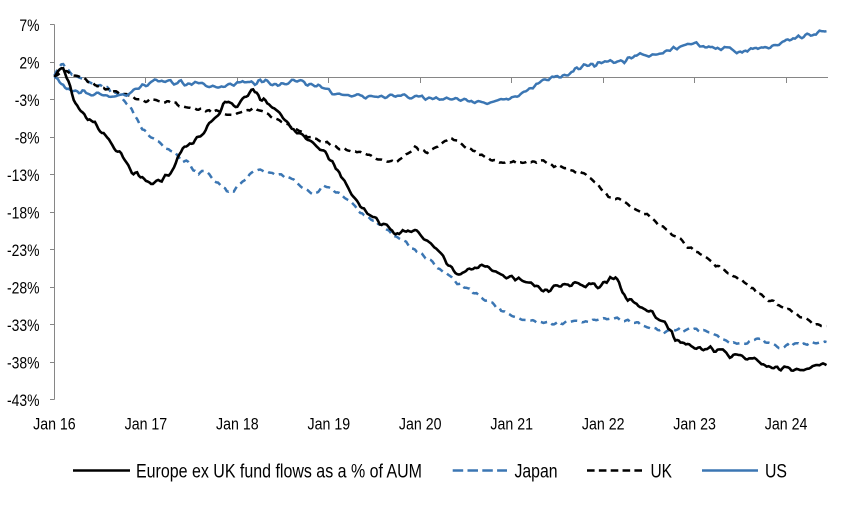 This screenshot has height=507, width=852. Describe the element at coordinates (237, 423) in the screenshot. I see `svg-text: Jan 18` at that location.